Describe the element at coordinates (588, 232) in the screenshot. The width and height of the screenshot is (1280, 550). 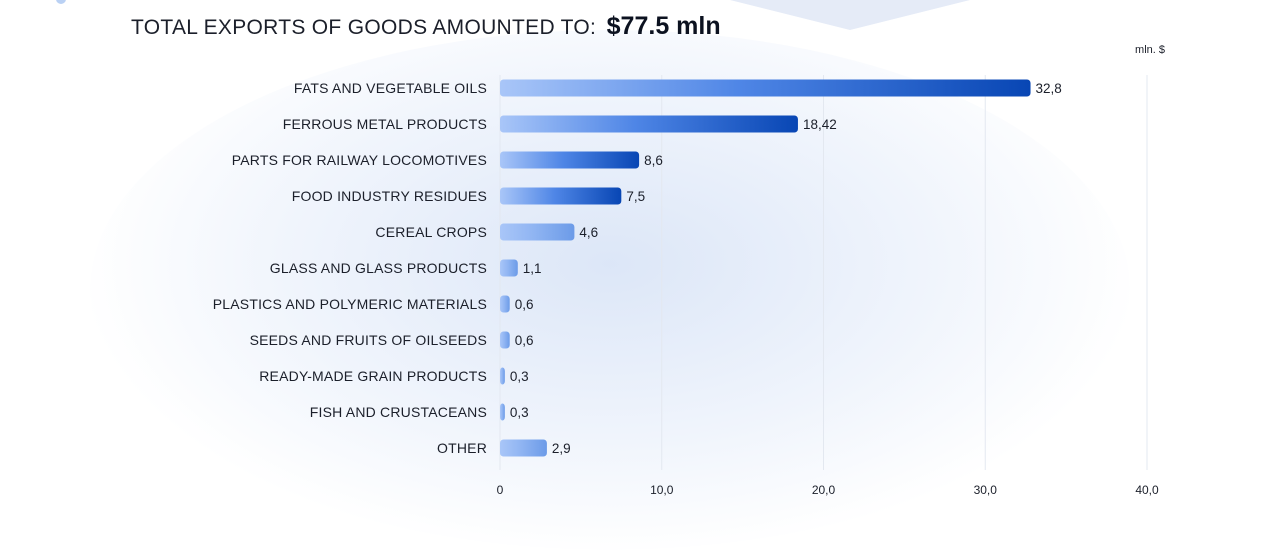
I see `value-label: 4,6` at that location.